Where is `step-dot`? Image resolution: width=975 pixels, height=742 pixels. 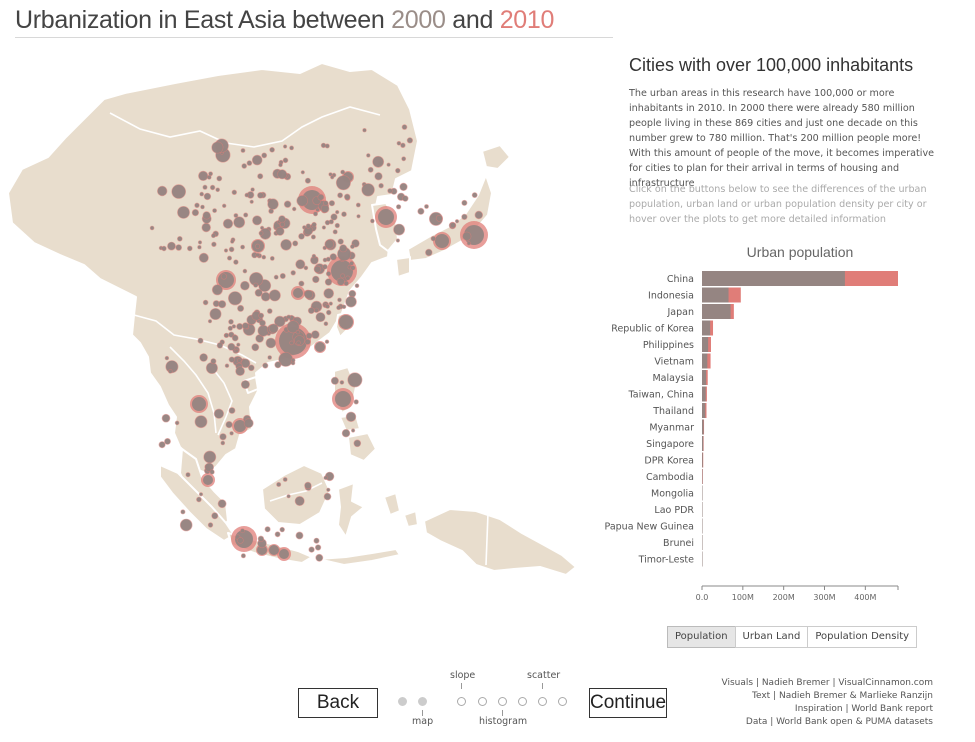 step-dot is located at coordinates (562, 701).